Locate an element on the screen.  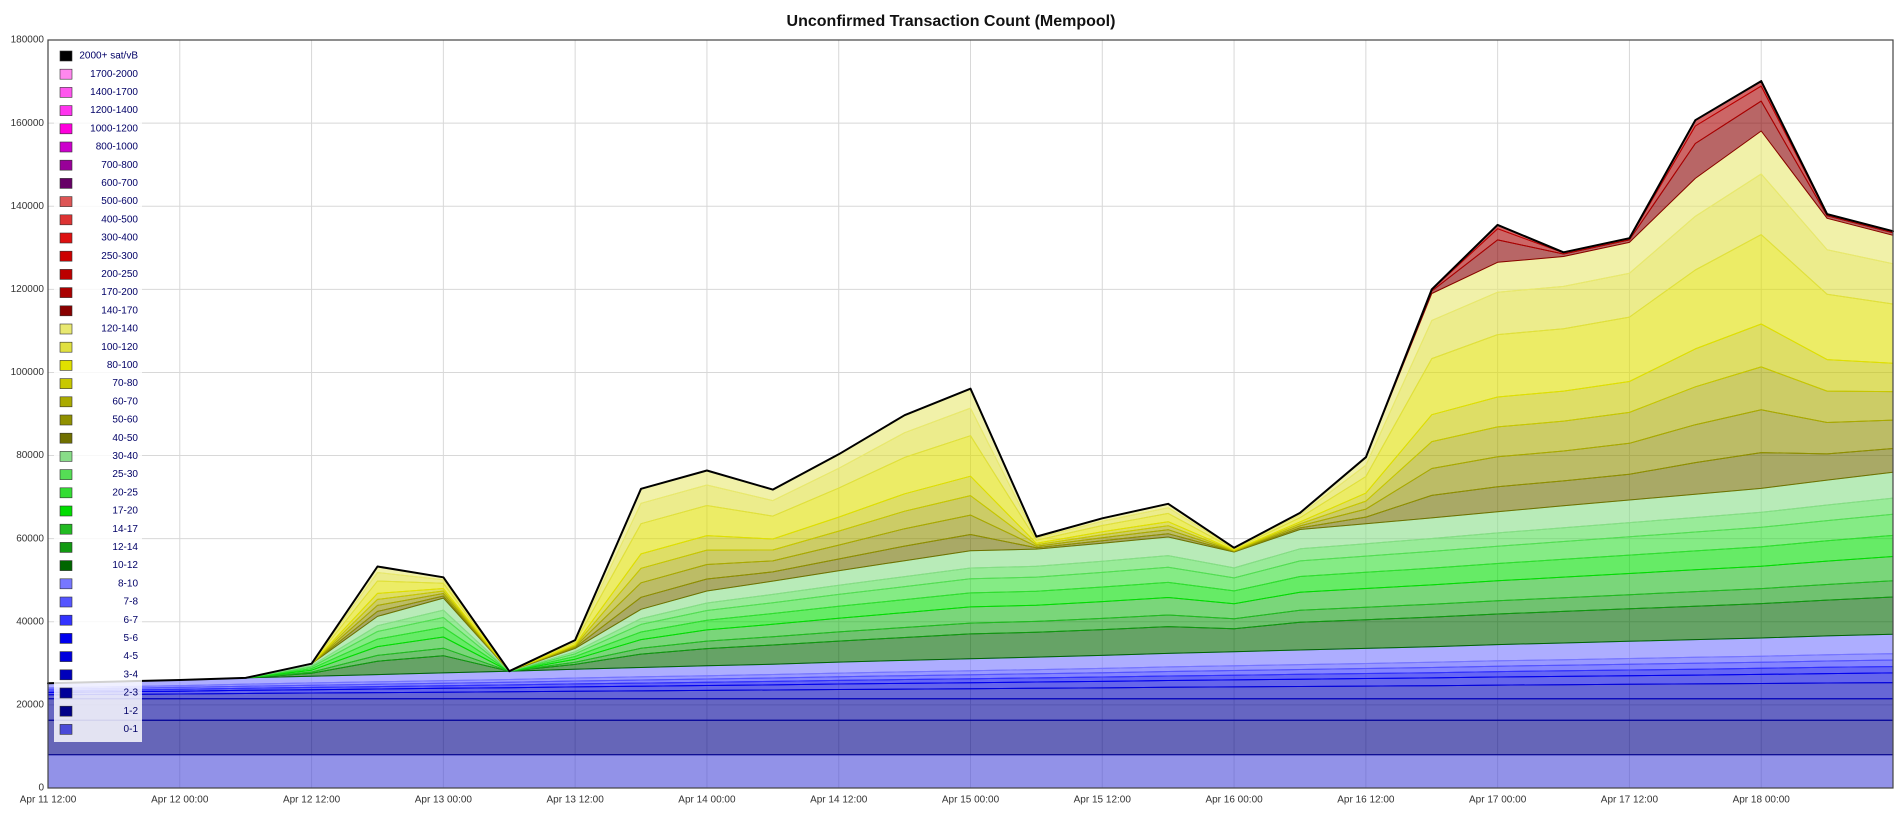
legend-label: 4-5 is located at coordinates (131, 656).